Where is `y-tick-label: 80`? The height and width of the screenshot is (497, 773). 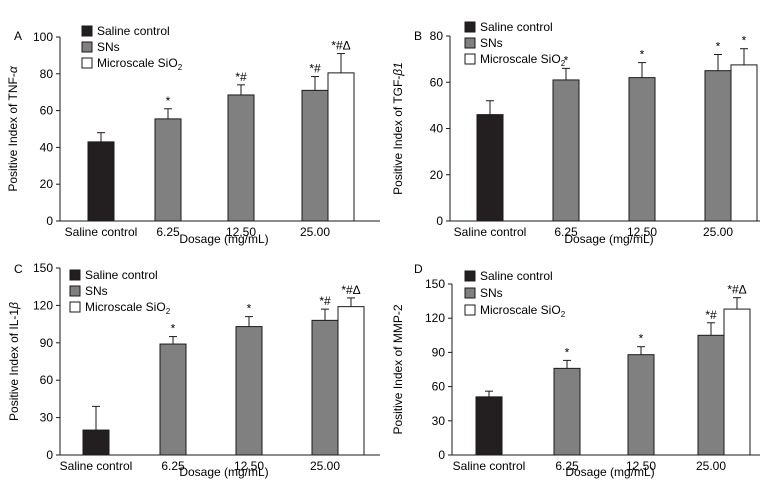 y-tick-label: 80 is located at coordinates (437, 36).